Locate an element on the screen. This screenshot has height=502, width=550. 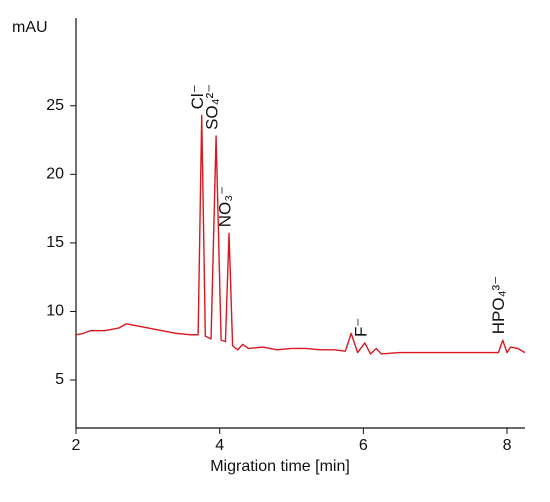
x-tick-label: 8 is located at coordinates (507, 445).